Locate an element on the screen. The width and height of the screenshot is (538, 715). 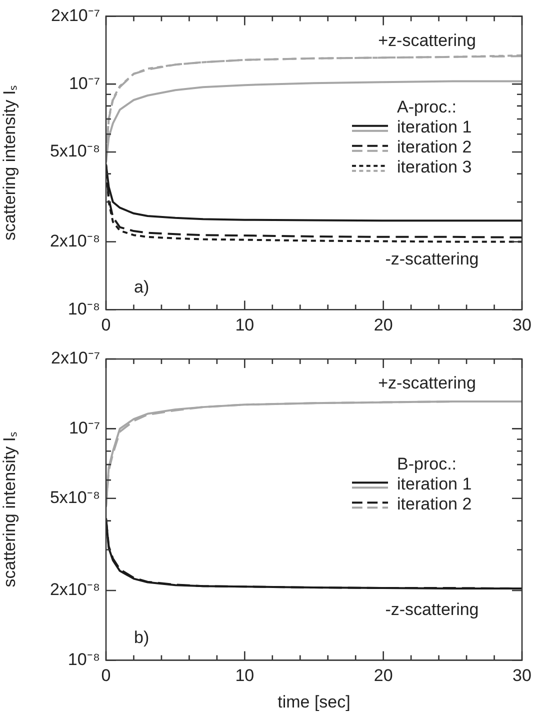
legend-title: B-proc.: is located at coordinates (427, 464).